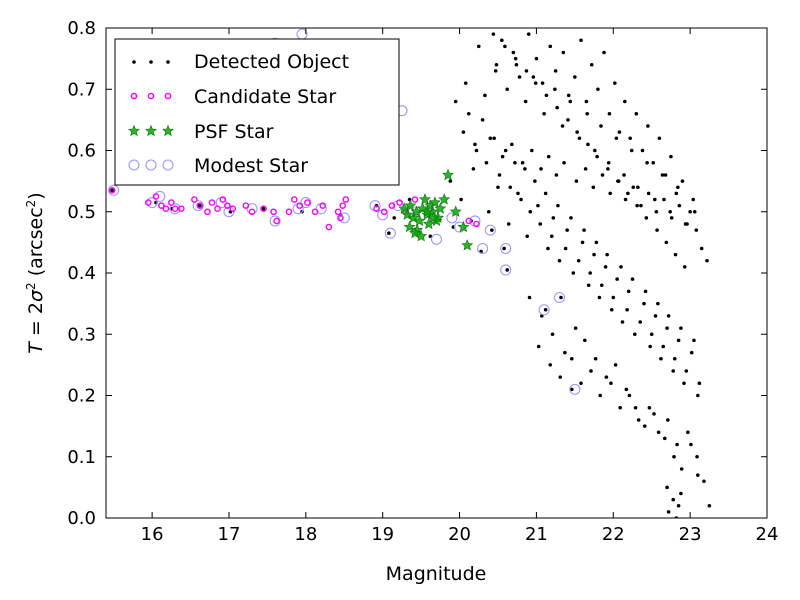  What do you see at coordinates (251, 166) in the screenshot?
I see `legend-label-modest: Modest Star` at bounding box center [251, 166].